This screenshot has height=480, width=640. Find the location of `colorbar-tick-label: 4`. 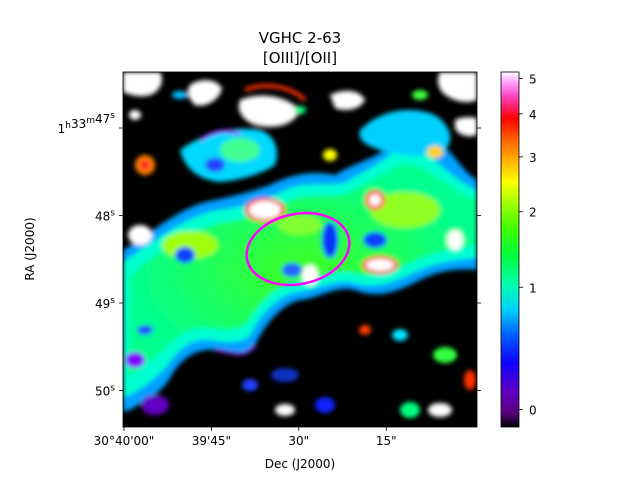

colorbar-tick-label: 4 is located at coordinates (533, 115).